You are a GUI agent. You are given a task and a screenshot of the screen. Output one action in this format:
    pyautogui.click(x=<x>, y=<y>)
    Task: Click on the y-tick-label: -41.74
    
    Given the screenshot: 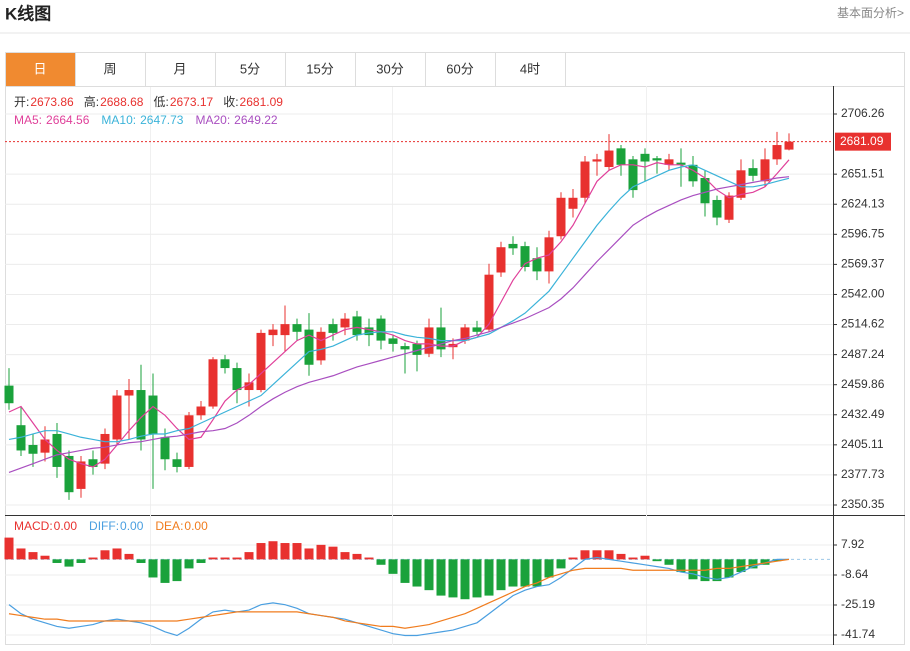 What is the action you would take?
    pyautogui.click(x=858, y=634)
    